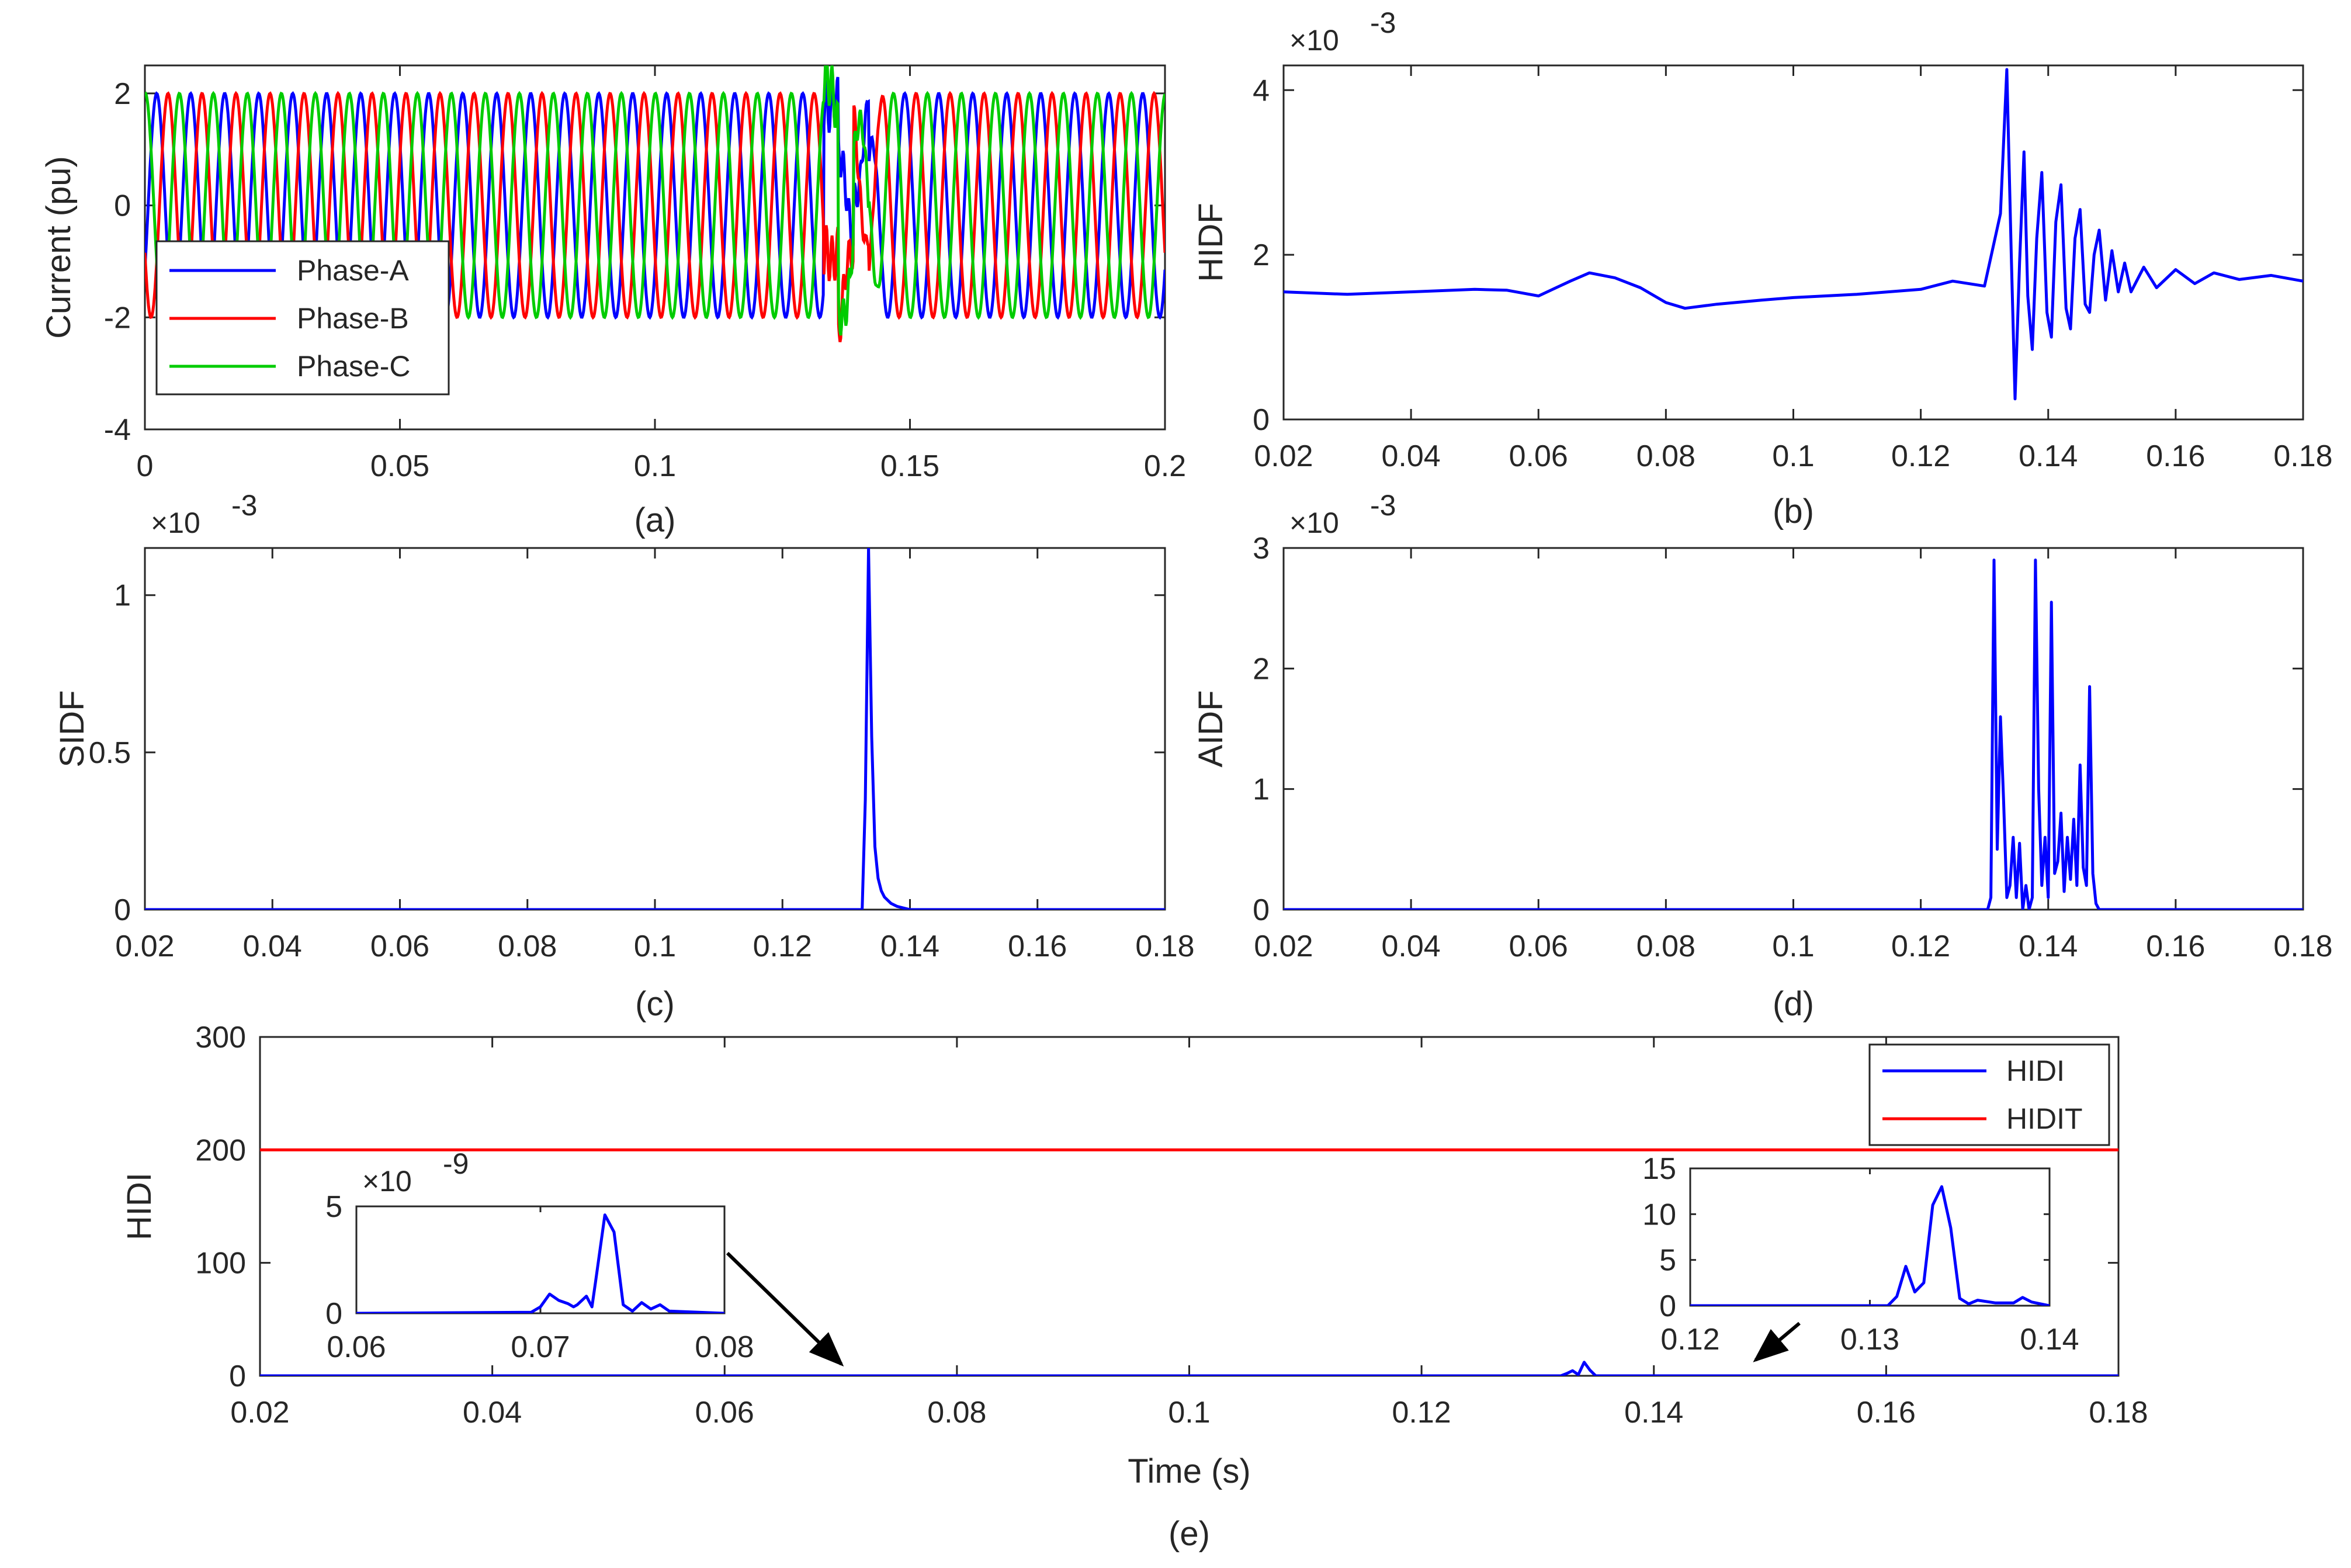 This screenshot has width=2351, height=1568. I want to click on y-tick-label: 10, so click(1659, 1214).